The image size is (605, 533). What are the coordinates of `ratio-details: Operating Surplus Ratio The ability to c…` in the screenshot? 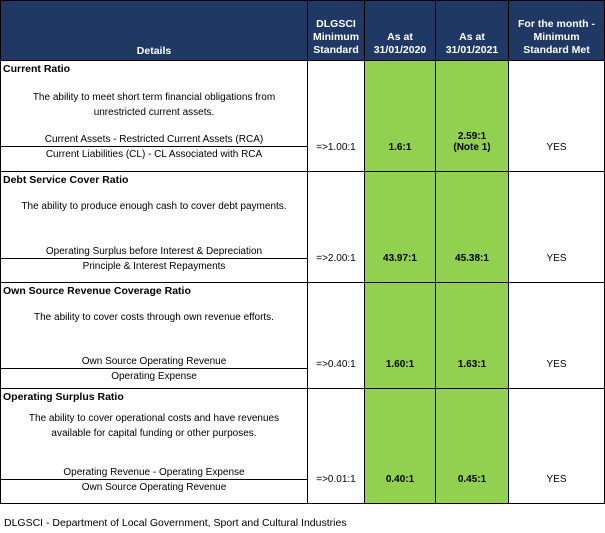 It's located at (154, 446).